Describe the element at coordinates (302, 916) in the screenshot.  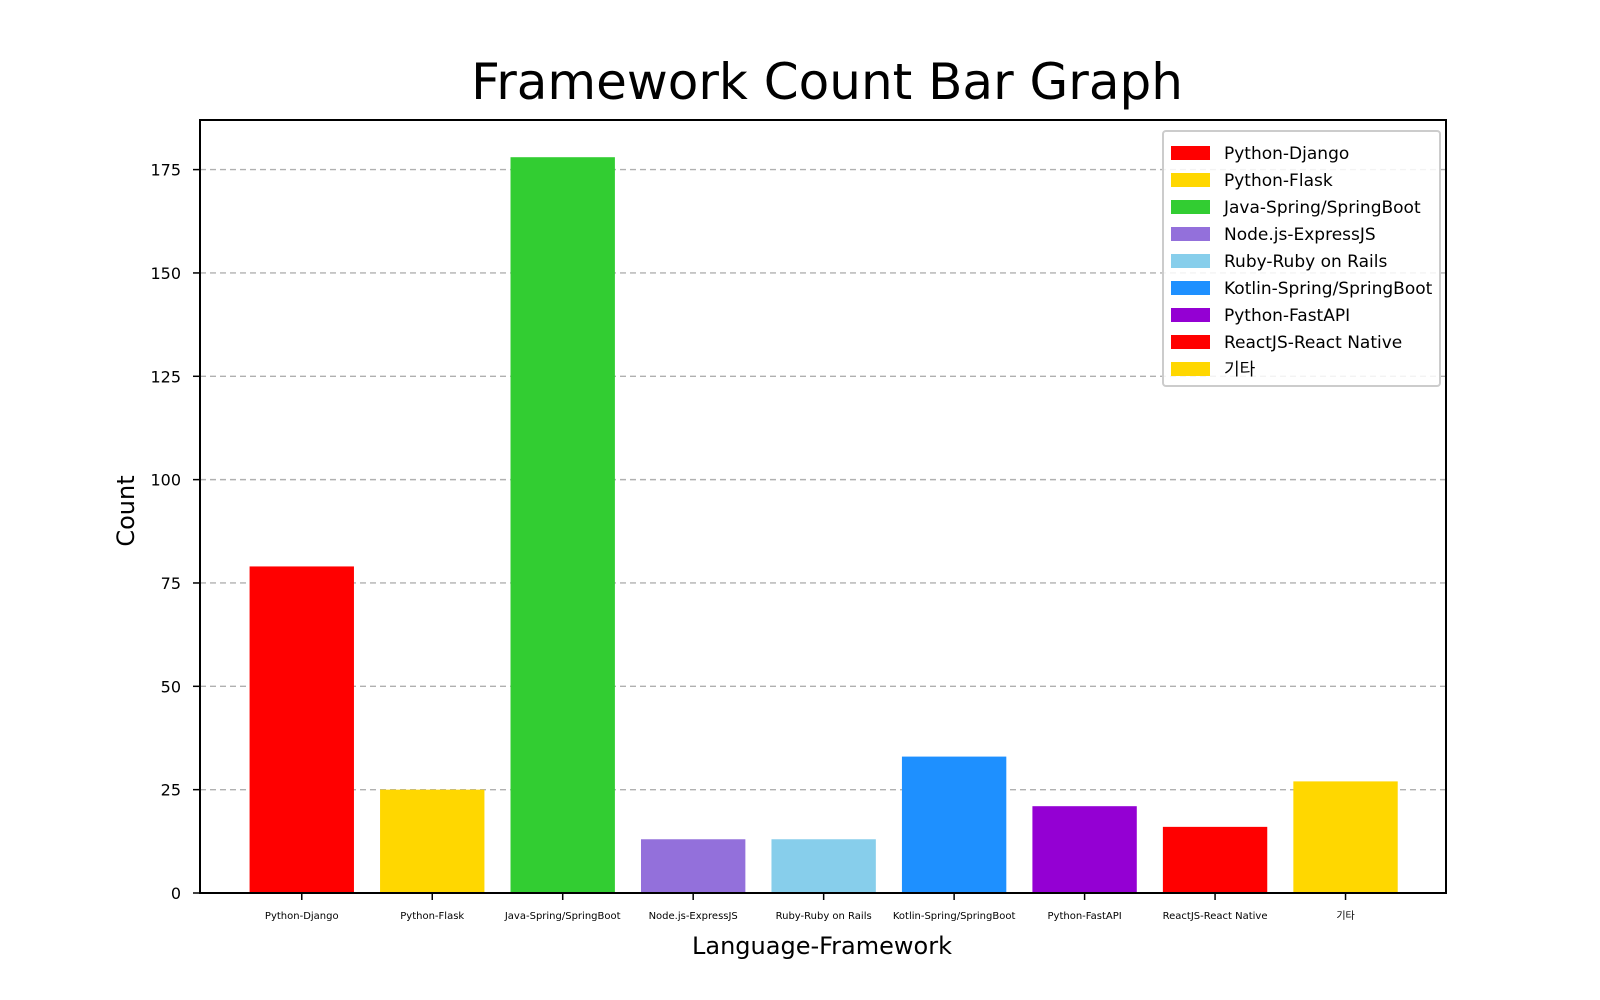
I see `x-tick-label: Python-Django` at that location.